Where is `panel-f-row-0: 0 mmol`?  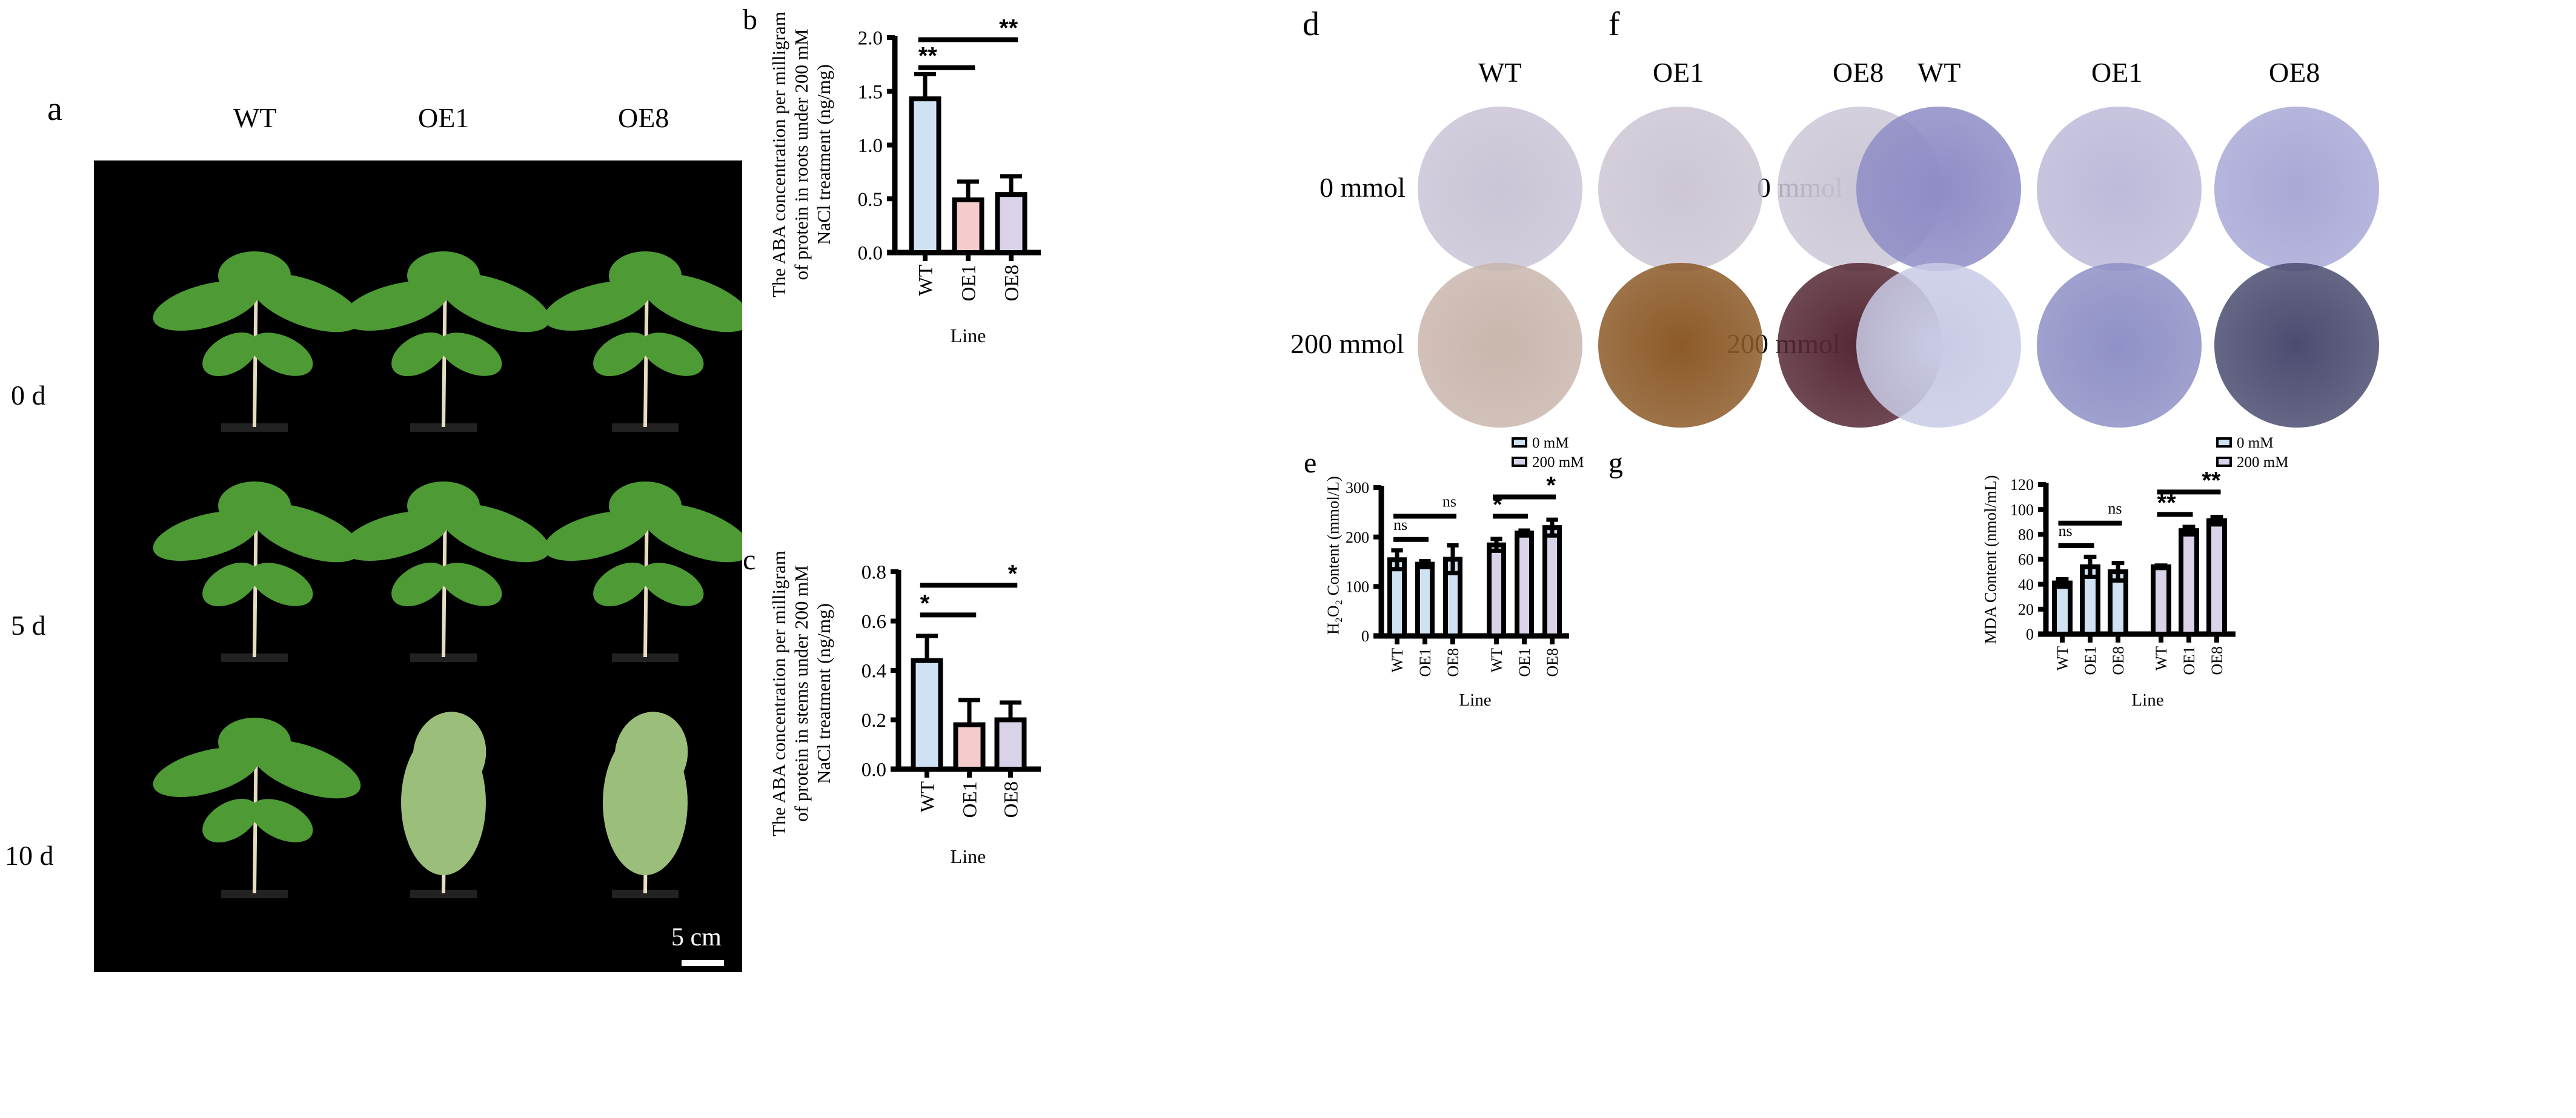 panel-f-row-0: 0 mmol is located at coordinates (1800, 187).